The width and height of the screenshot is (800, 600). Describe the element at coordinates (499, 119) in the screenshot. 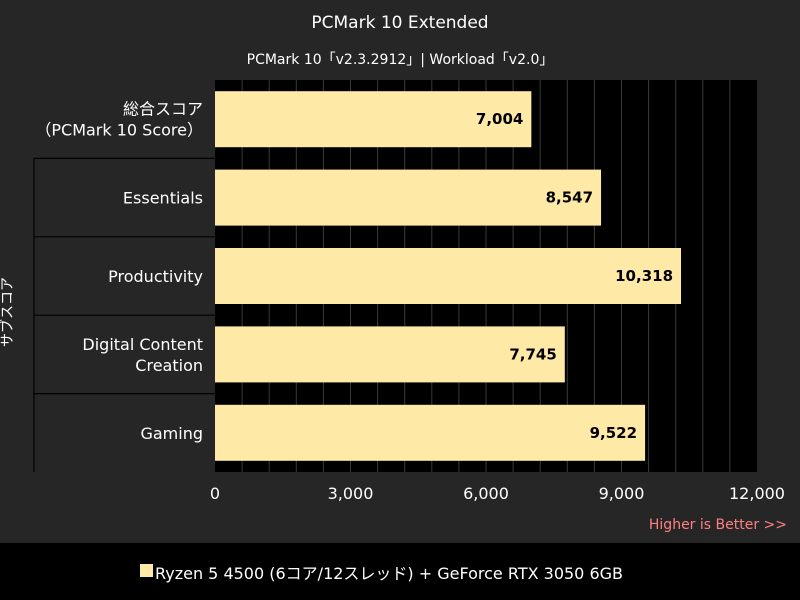

I see `bar-value-label: 7,004` at that location.